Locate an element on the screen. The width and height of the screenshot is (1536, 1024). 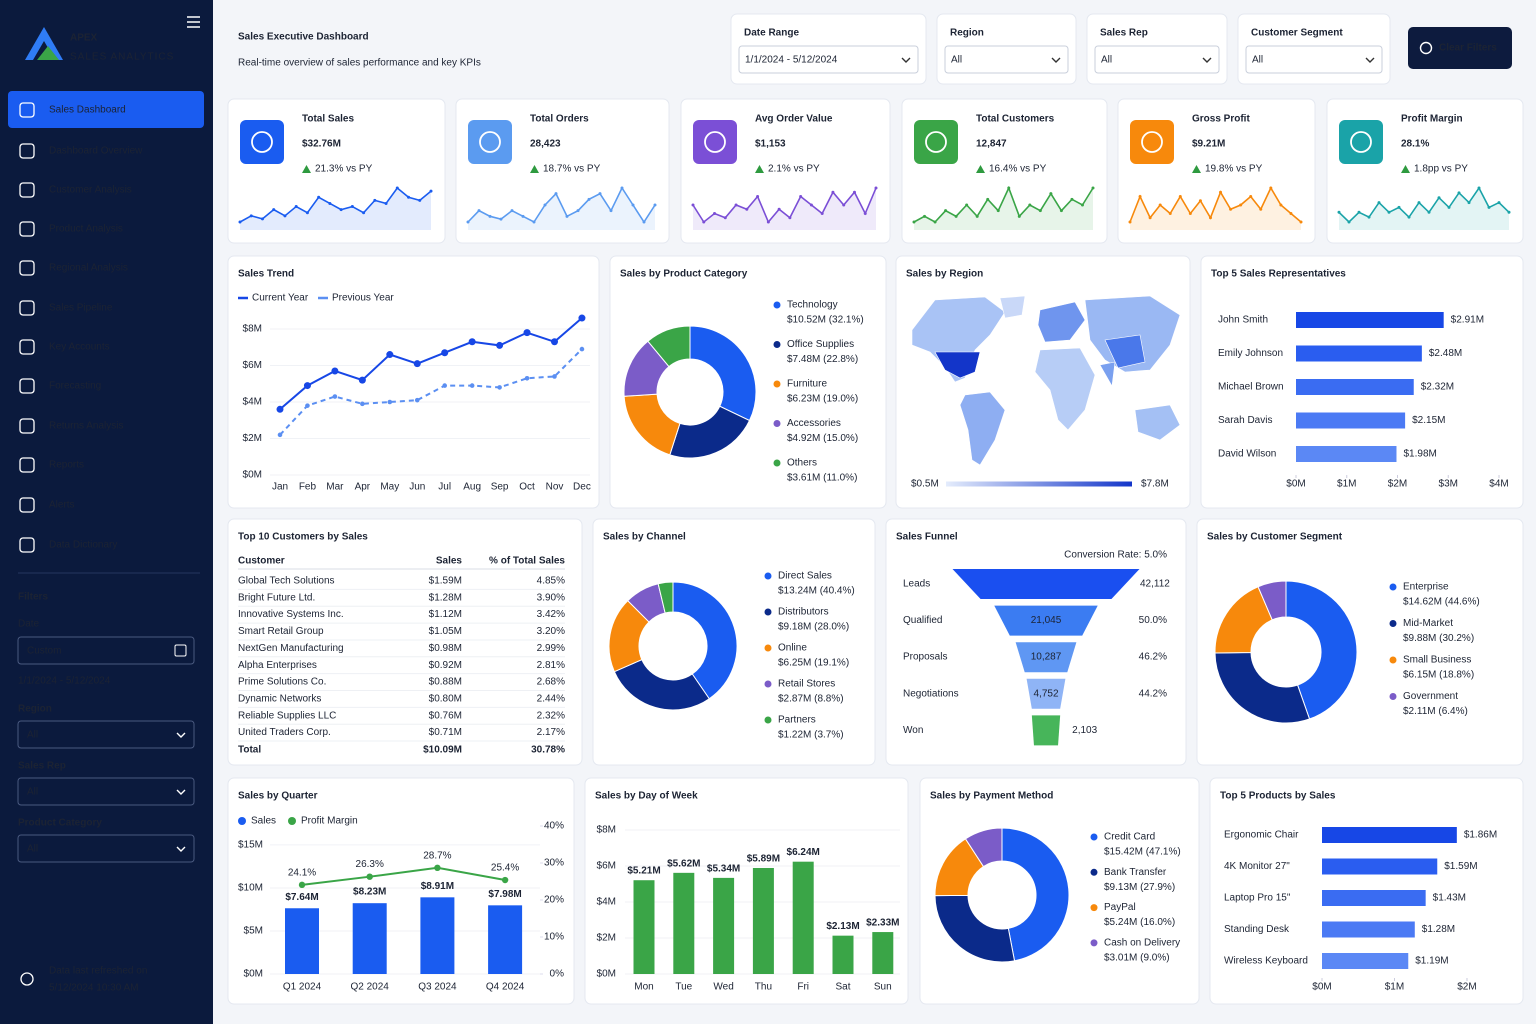
table-cell: Bright Future Ltd. is located at coordinates (276, 597).